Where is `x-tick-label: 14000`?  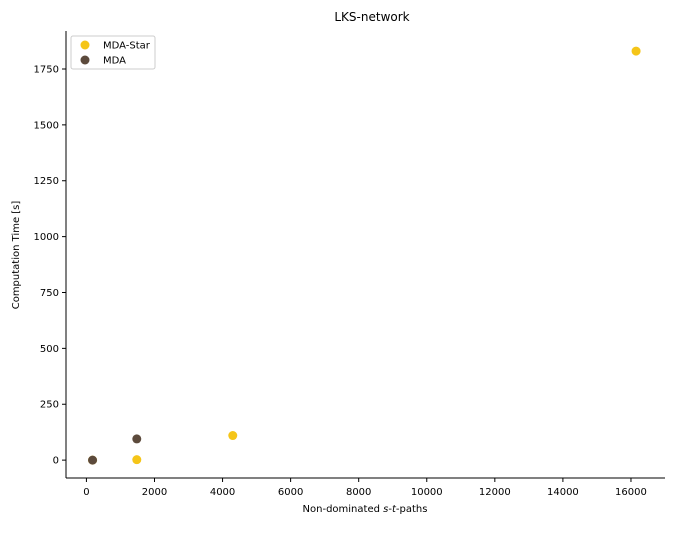 x-tick-label: 14000 is located at coordinates (563, 492).